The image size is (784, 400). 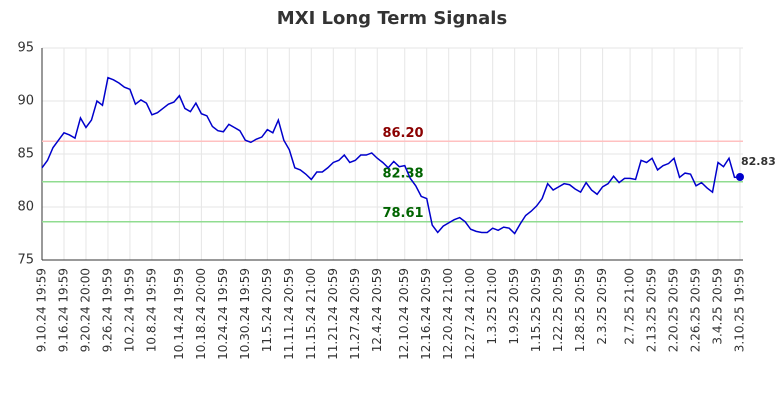 What do you see at coordinates (107, 310) in the screenshot?
I see `x-tick-label: 9.26.24 19:59` at bounding box center [107, 310].